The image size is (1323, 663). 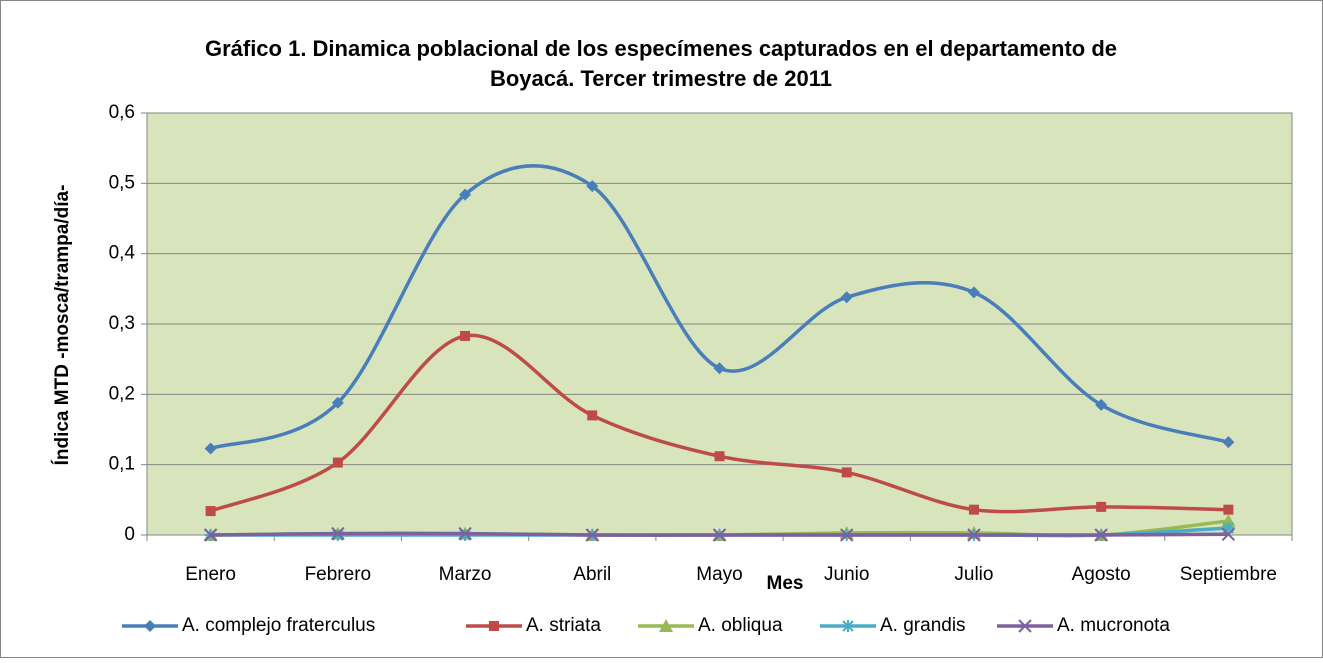 What do you see at coordinates (62, 325) in the screenshot?
I see `y-axis-label: Índica MTD -mosca/trampa/día-` at bounding box center [62, 325].